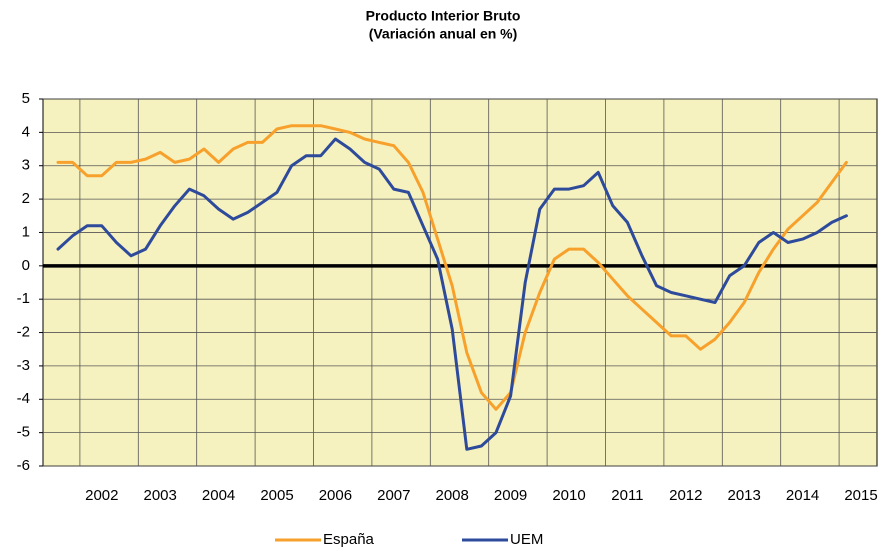 The height and width of the screenshot is (552, 887). I want to click on y-tick-label: -2, so click(23, 332).